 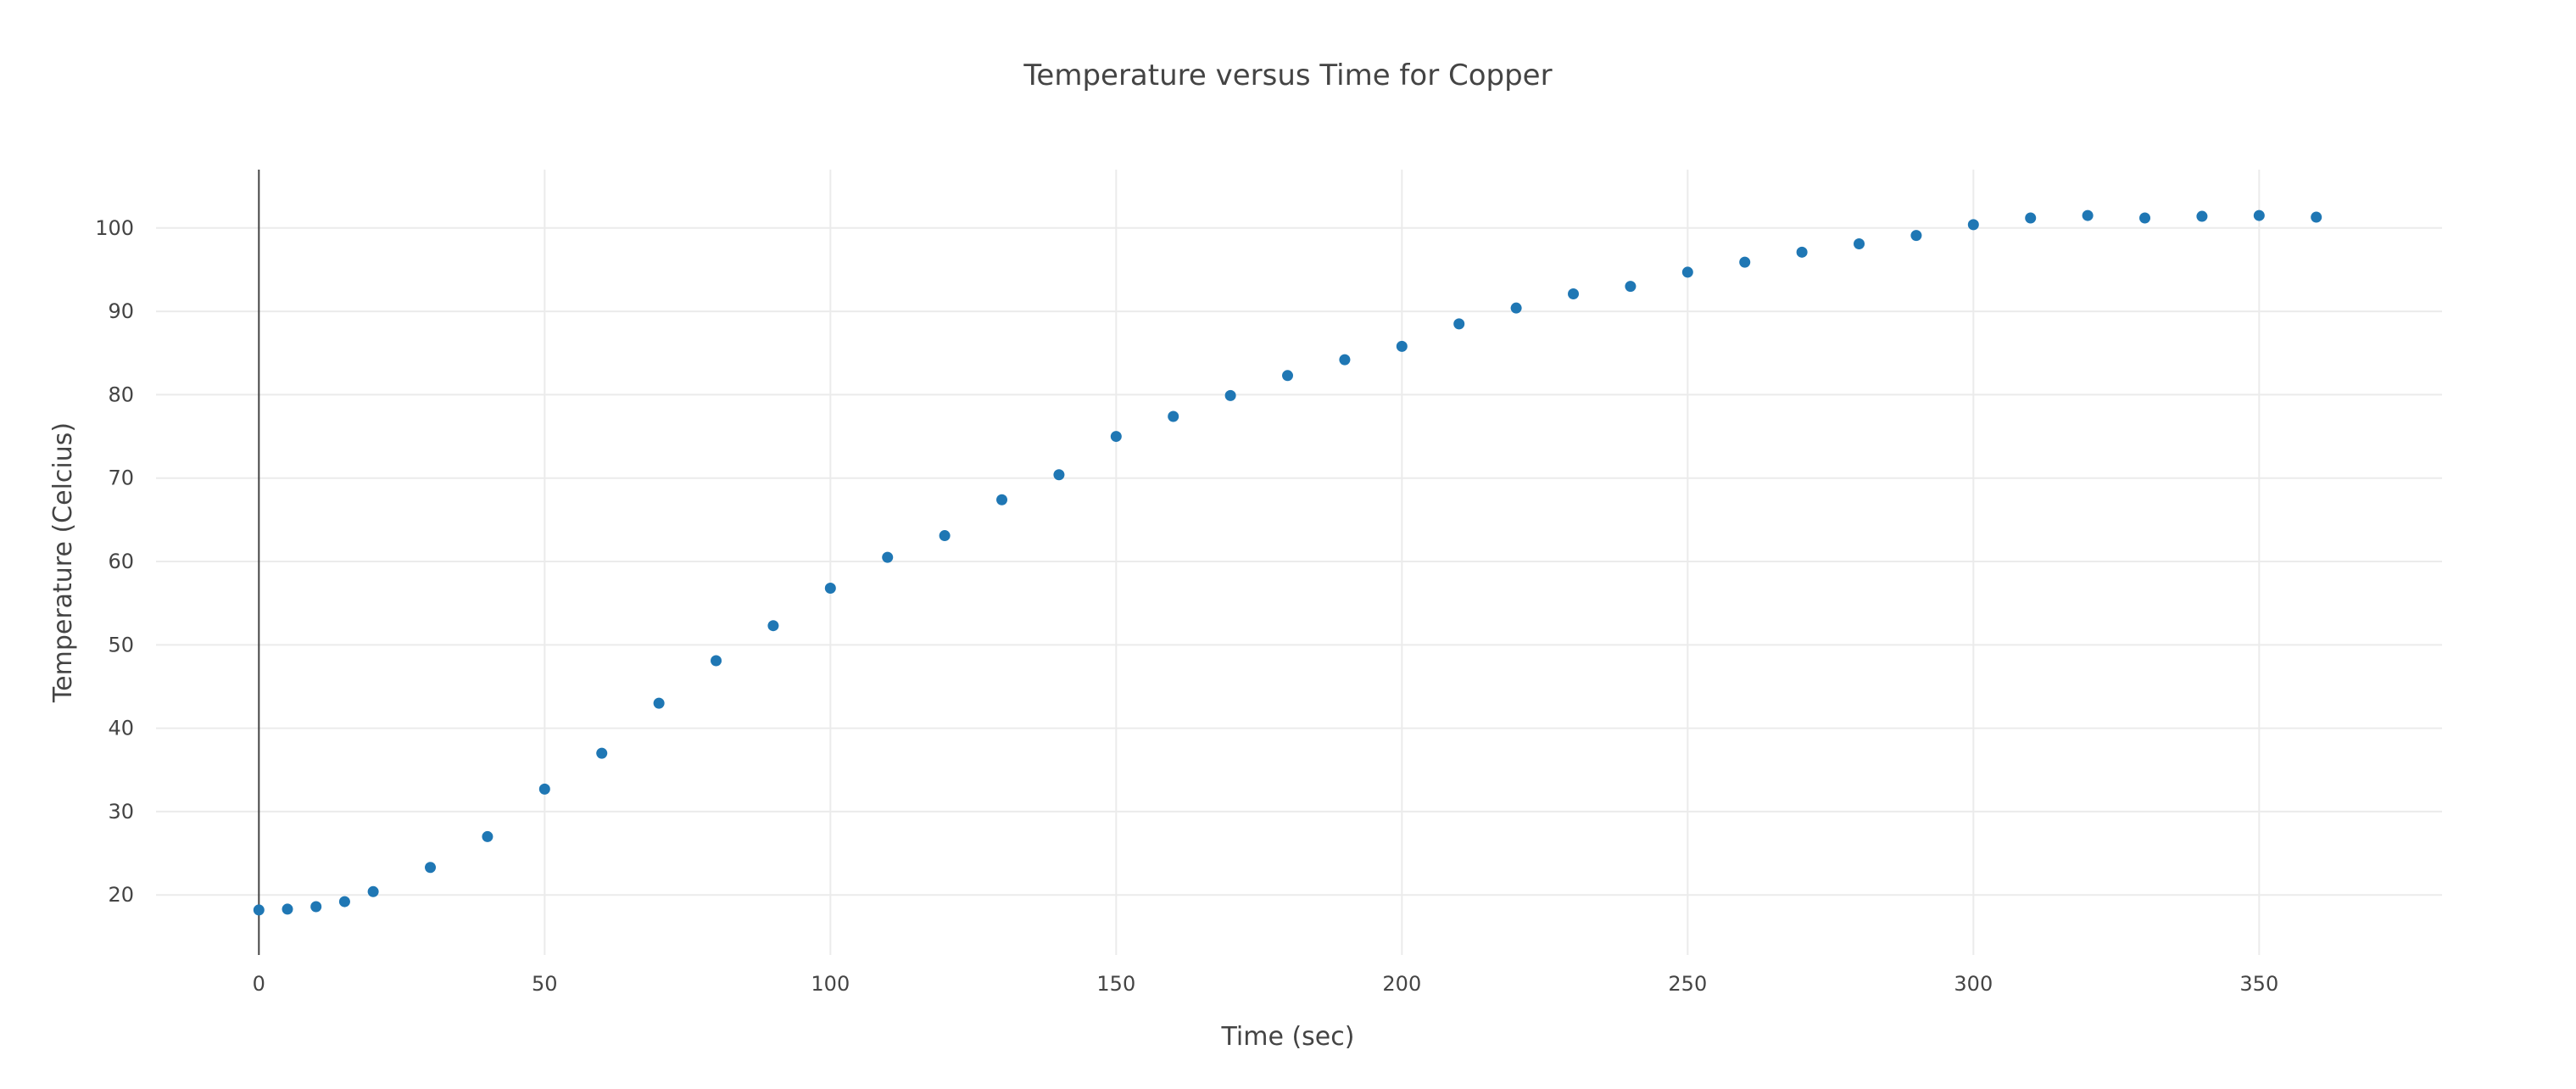 What do you see at coordinates (1687, 984) in the screenshot?
I see `x-tick-label: 250` at bounding box center [1687, 984].